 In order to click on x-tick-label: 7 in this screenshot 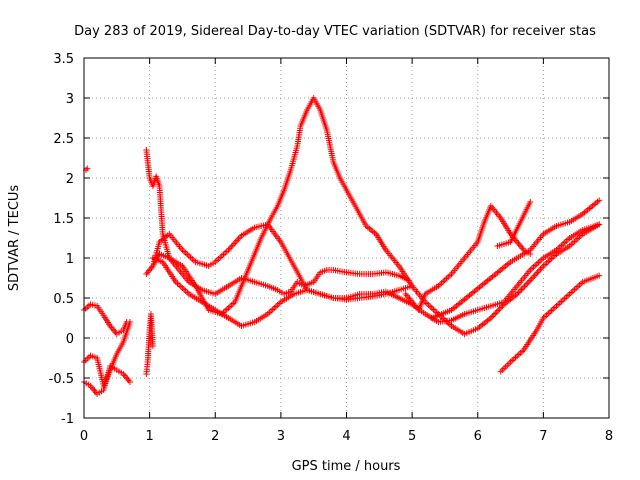, I will do `click(543, 436)`.